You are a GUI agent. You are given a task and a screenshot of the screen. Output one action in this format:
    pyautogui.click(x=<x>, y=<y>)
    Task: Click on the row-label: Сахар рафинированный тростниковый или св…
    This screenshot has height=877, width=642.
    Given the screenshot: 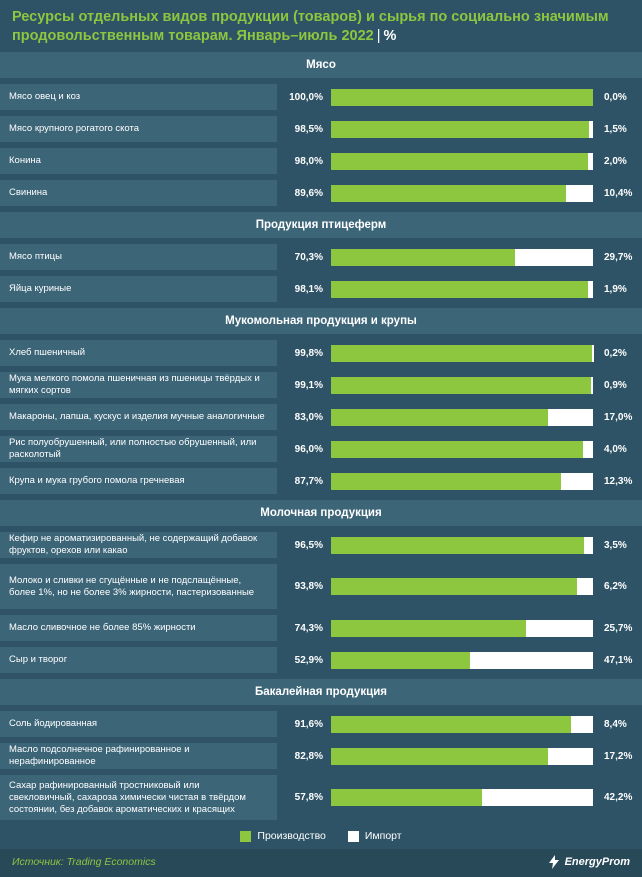 What is the action you would take?
    pyautogui.click(x=138, y=797)
    